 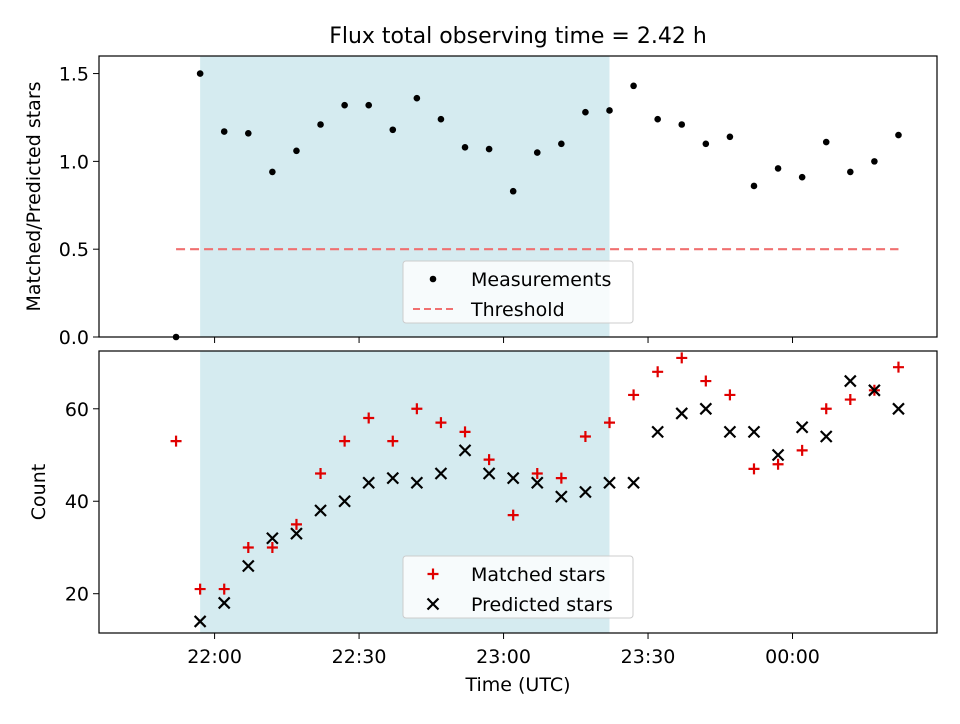 What do you see at coordinates (39, 492) in the screenshot?
I see `y-axis-label: Count` at bounding box center [39, 492].